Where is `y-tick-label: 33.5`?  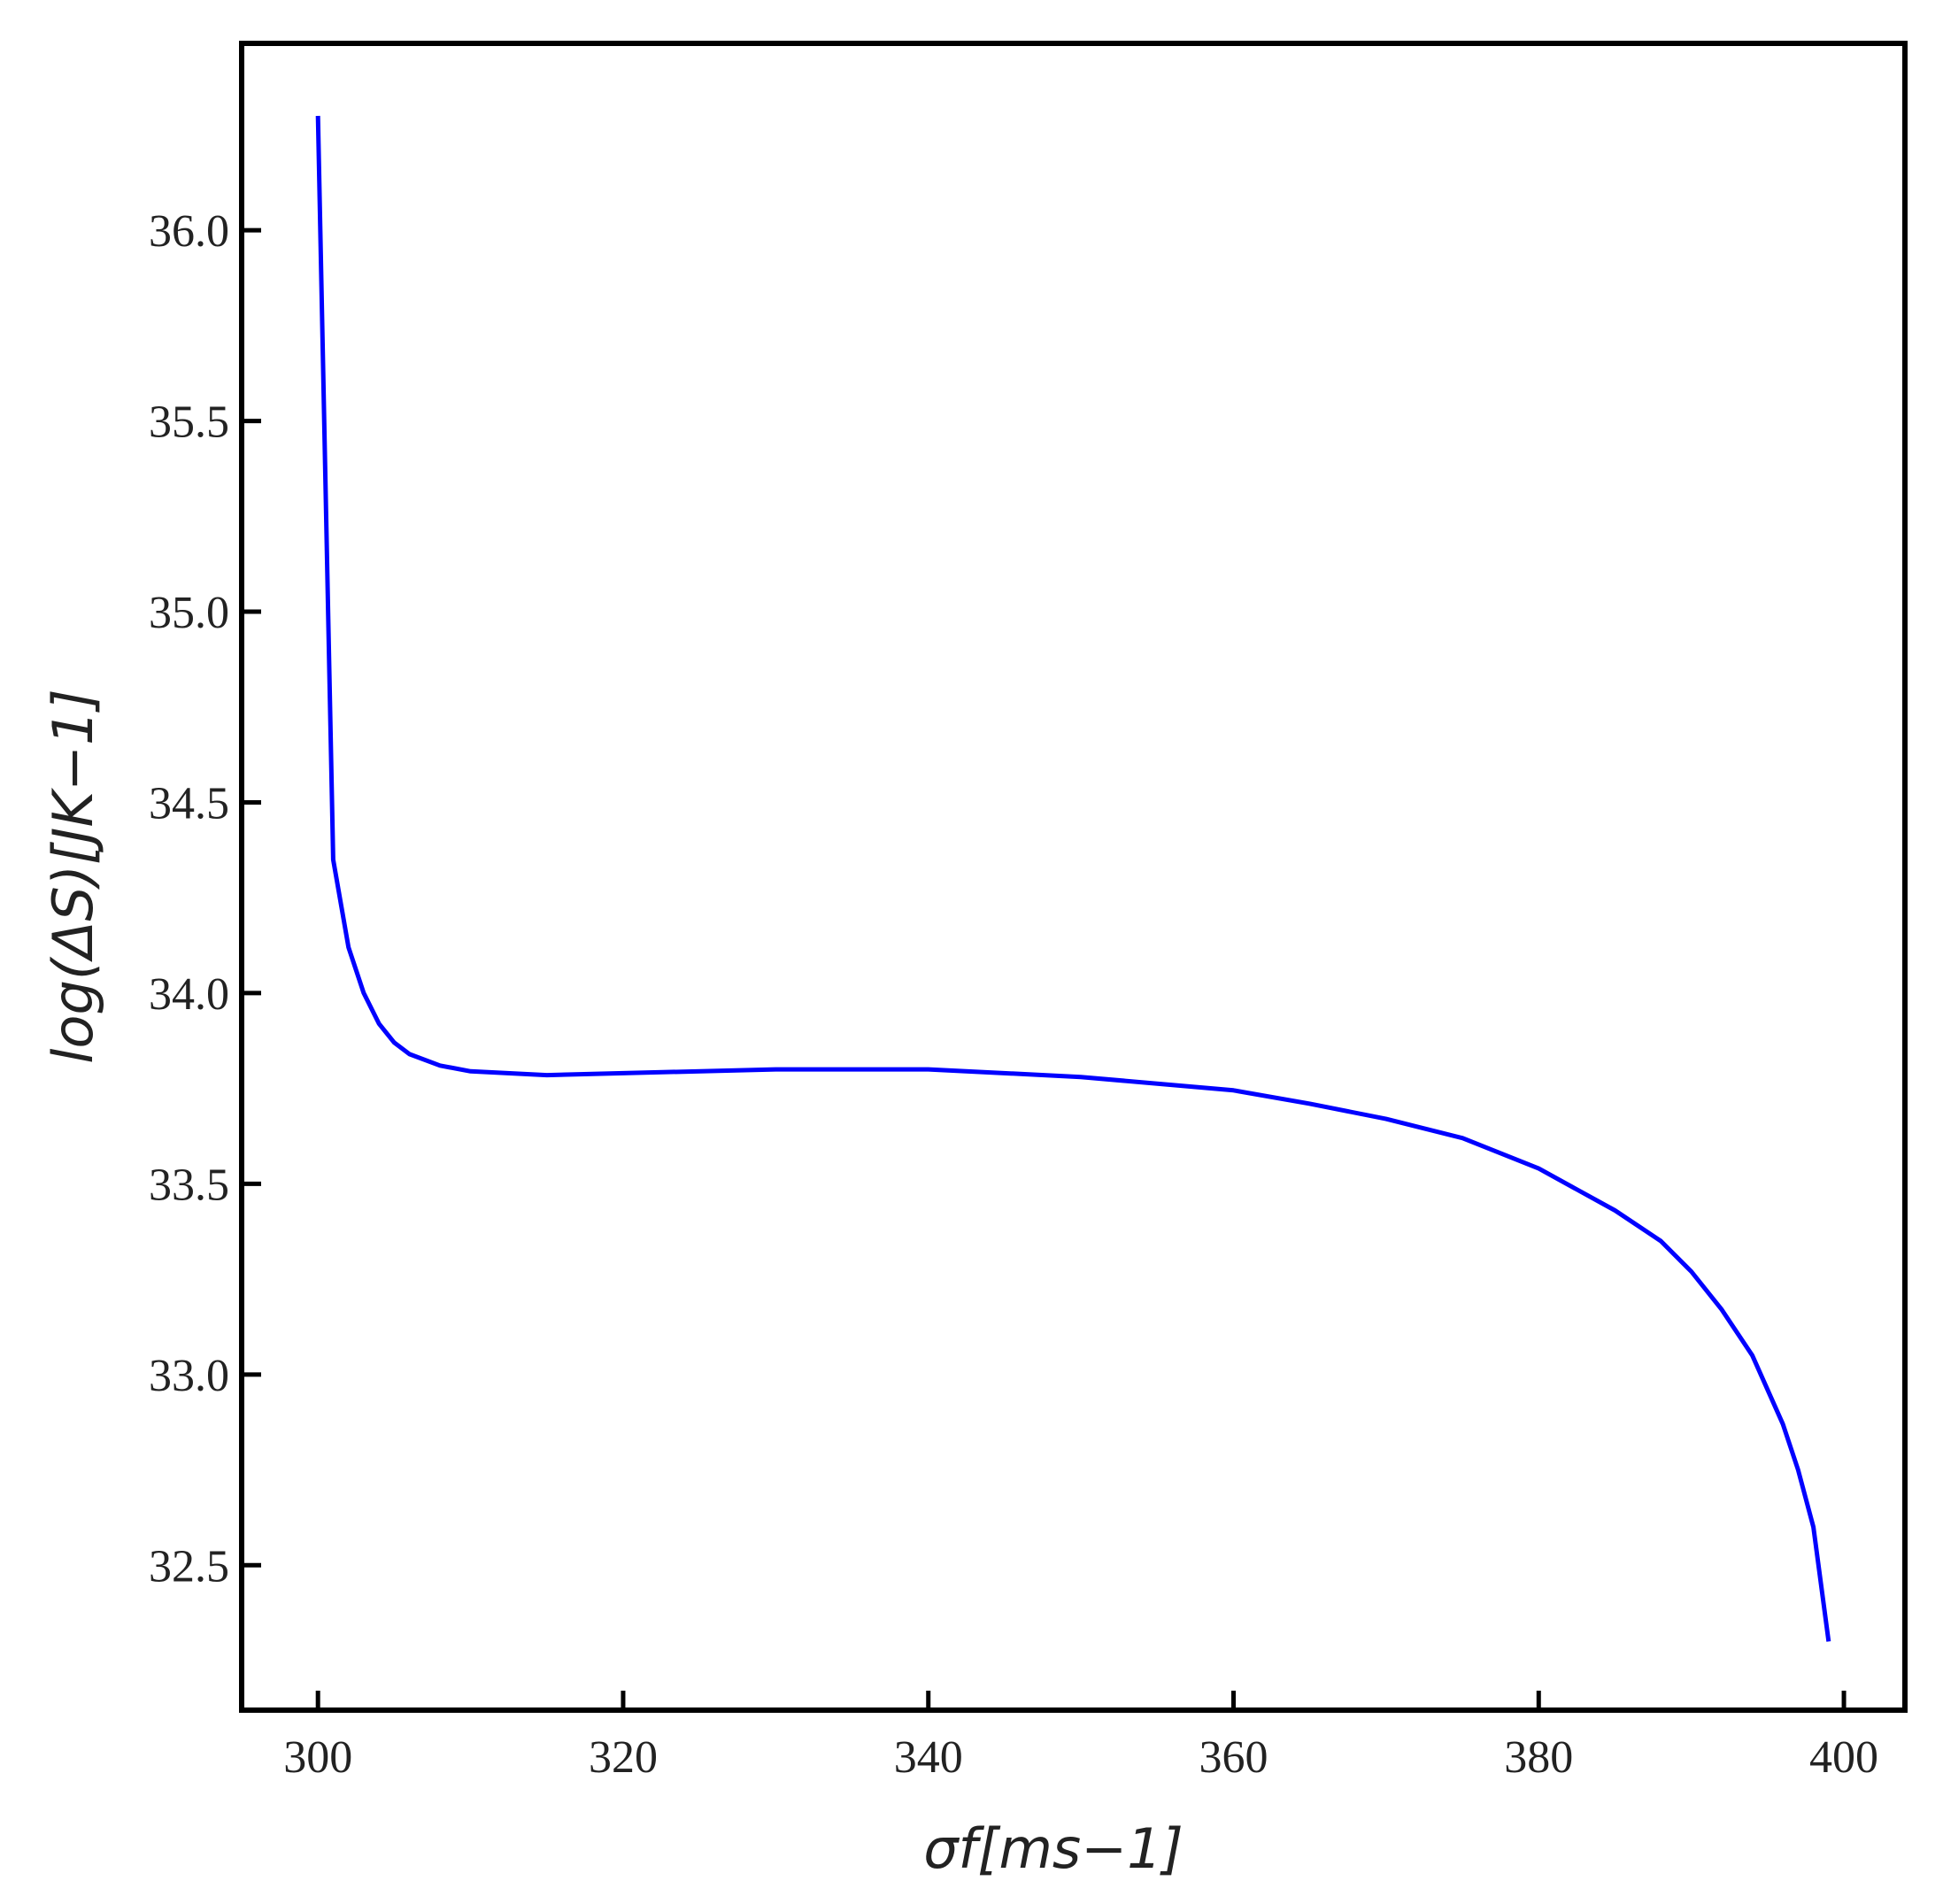 y-tick-label: 33.5 is located at coordinates (189, 1185).